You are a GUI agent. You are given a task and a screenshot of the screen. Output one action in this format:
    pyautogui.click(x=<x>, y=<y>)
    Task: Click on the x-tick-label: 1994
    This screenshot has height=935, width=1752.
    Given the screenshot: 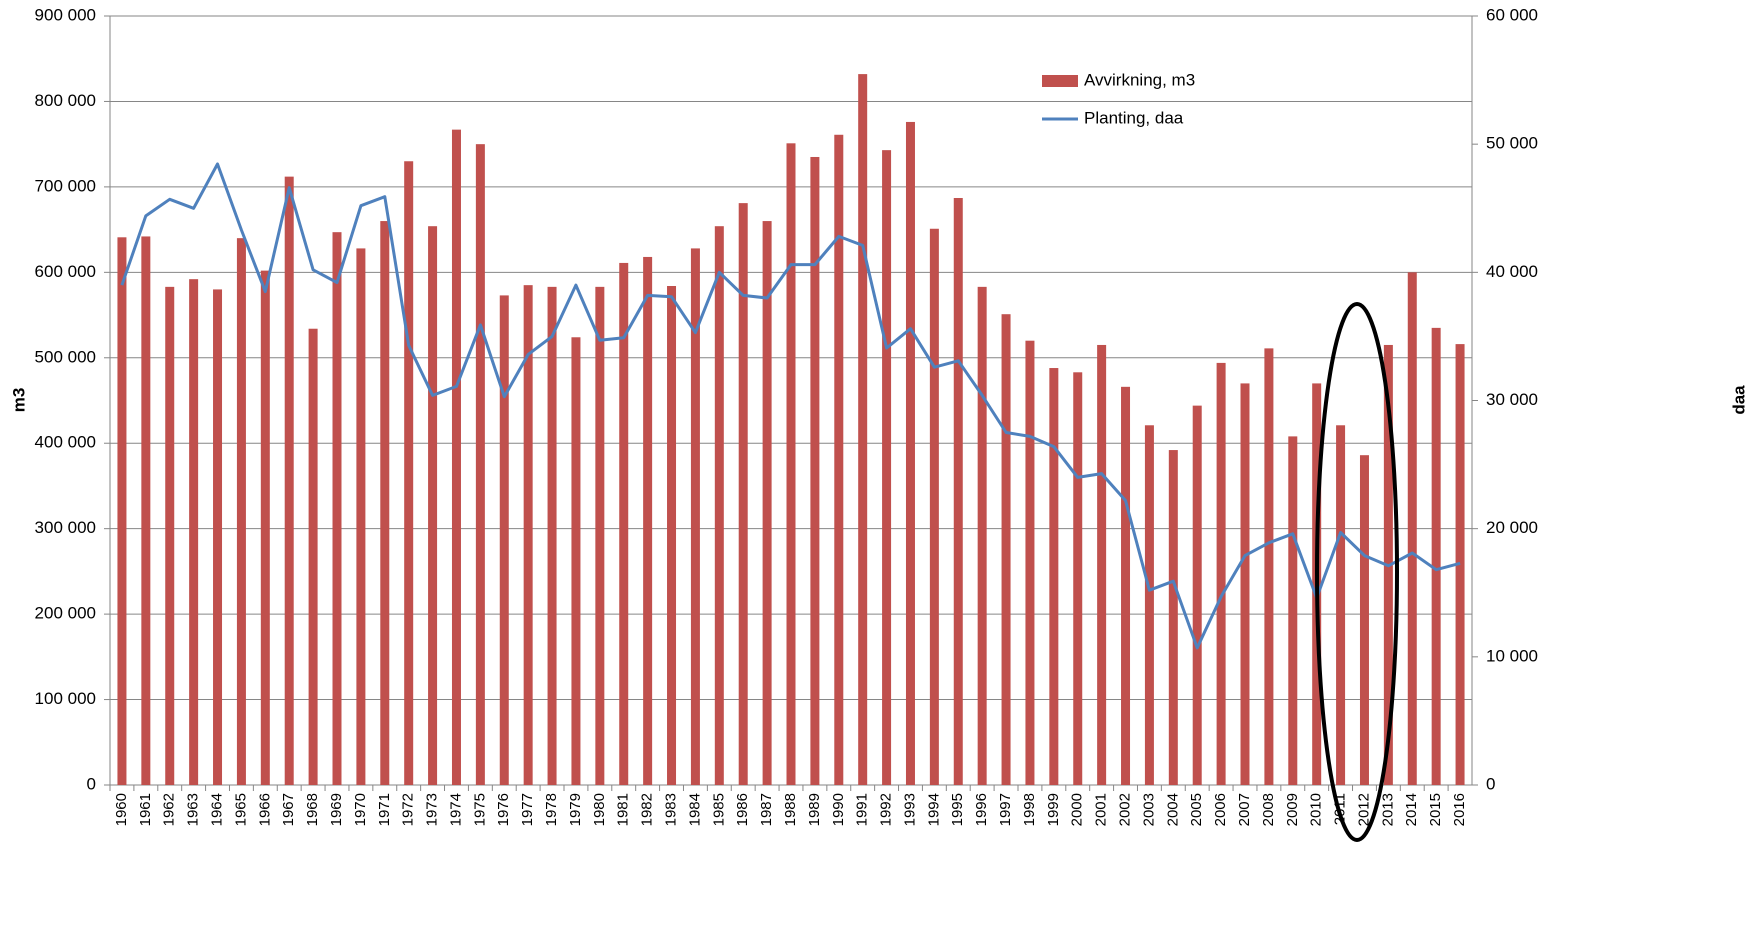 What is the action you would take?
    pyautogui.click(x=933, y=809)
    